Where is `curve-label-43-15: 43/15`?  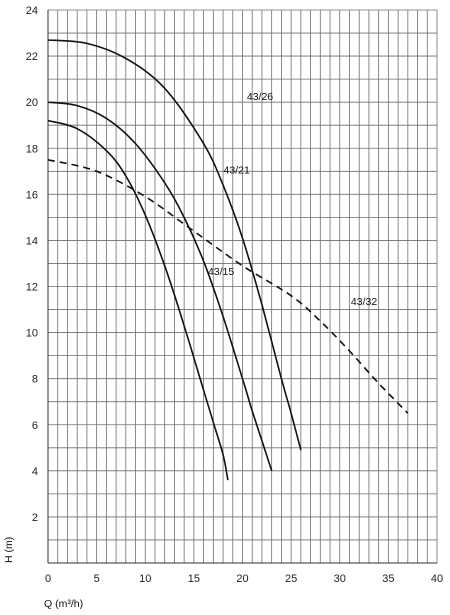
curve-label-43-15: 43/15 is located at coordinates (221, 272).